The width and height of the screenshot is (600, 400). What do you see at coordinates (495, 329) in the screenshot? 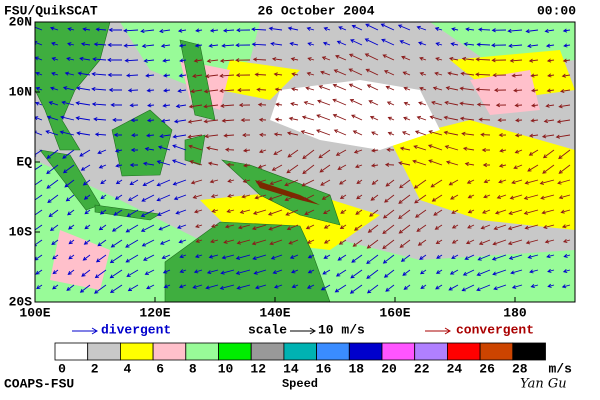
I see `legend-convergent: convergent` at bounding box center [495, 329].